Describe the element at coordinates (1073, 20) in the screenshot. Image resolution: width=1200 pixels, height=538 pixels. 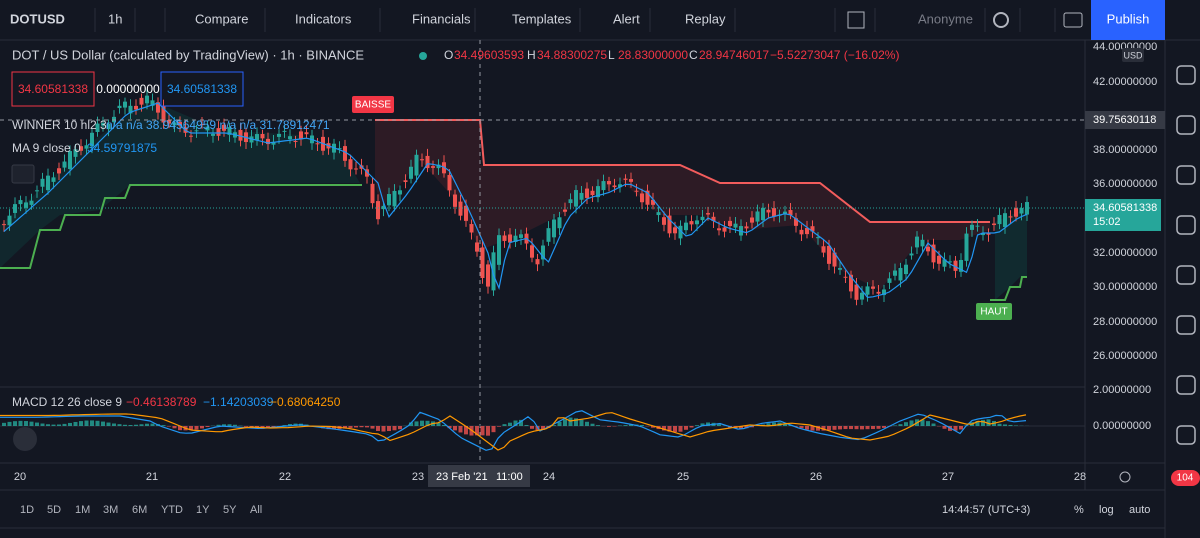
I see `snapshot-icon` at that location.